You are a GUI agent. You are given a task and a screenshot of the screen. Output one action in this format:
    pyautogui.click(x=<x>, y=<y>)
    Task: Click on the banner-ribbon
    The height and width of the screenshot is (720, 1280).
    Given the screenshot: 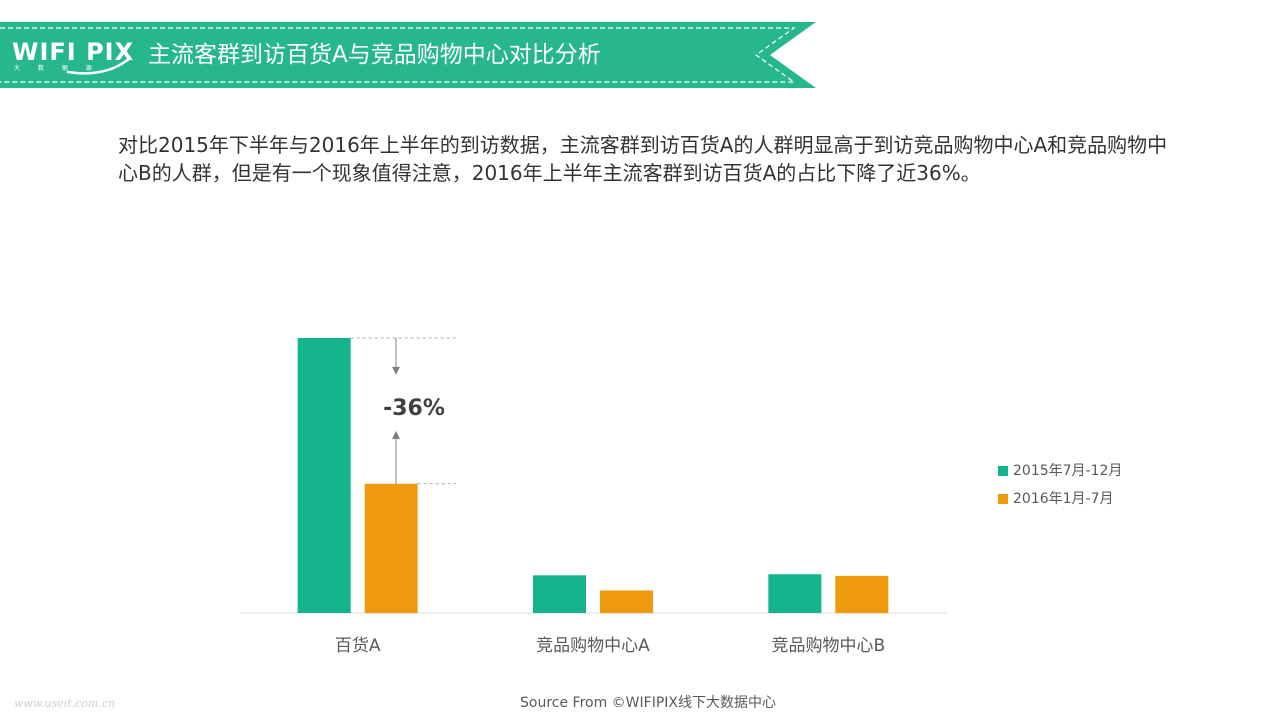 What is the action you would take?
    pyautogui.click(x=408, y=55)
    